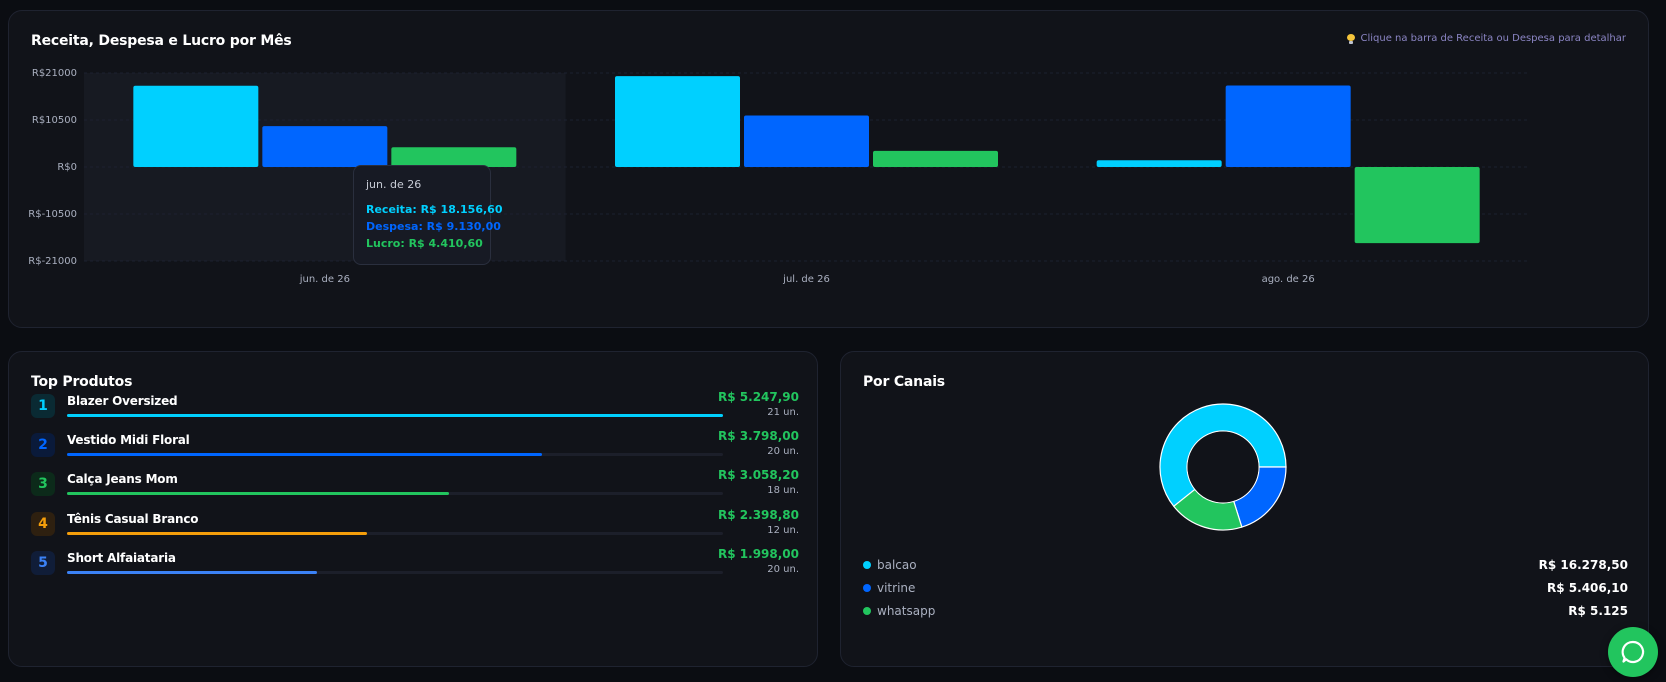  Describe the element at coordinates (43, 445) in the screenshot. I see `rank-badge: 2` at that location.